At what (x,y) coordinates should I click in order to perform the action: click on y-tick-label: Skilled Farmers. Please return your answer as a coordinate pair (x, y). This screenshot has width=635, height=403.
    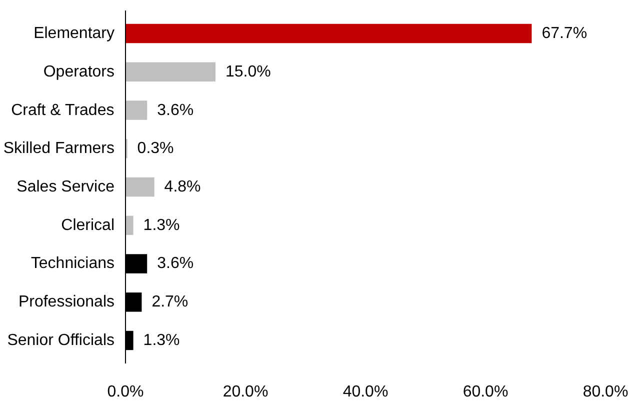
    Looking at the image, I should click on (59, 149).